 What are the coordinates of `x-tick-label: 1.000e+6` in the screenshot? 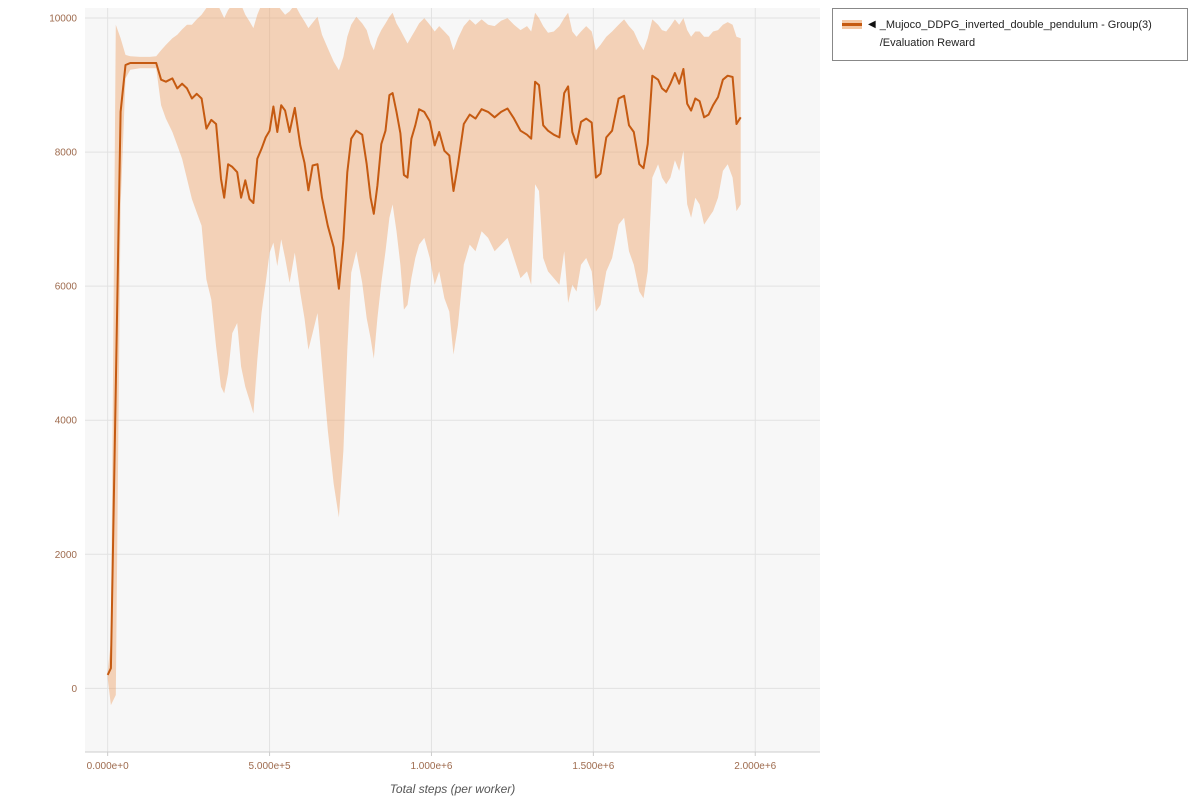 It's located at (431, 766).